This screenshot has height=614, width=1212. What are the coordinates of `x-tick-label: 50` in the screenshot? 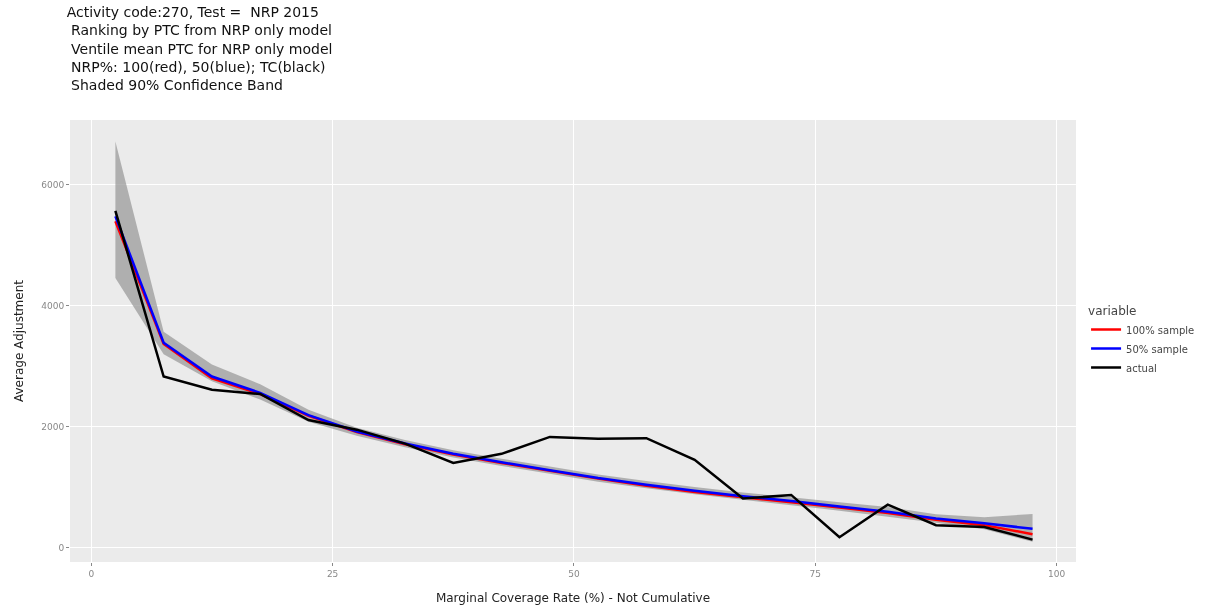 It's located at (574, 573).